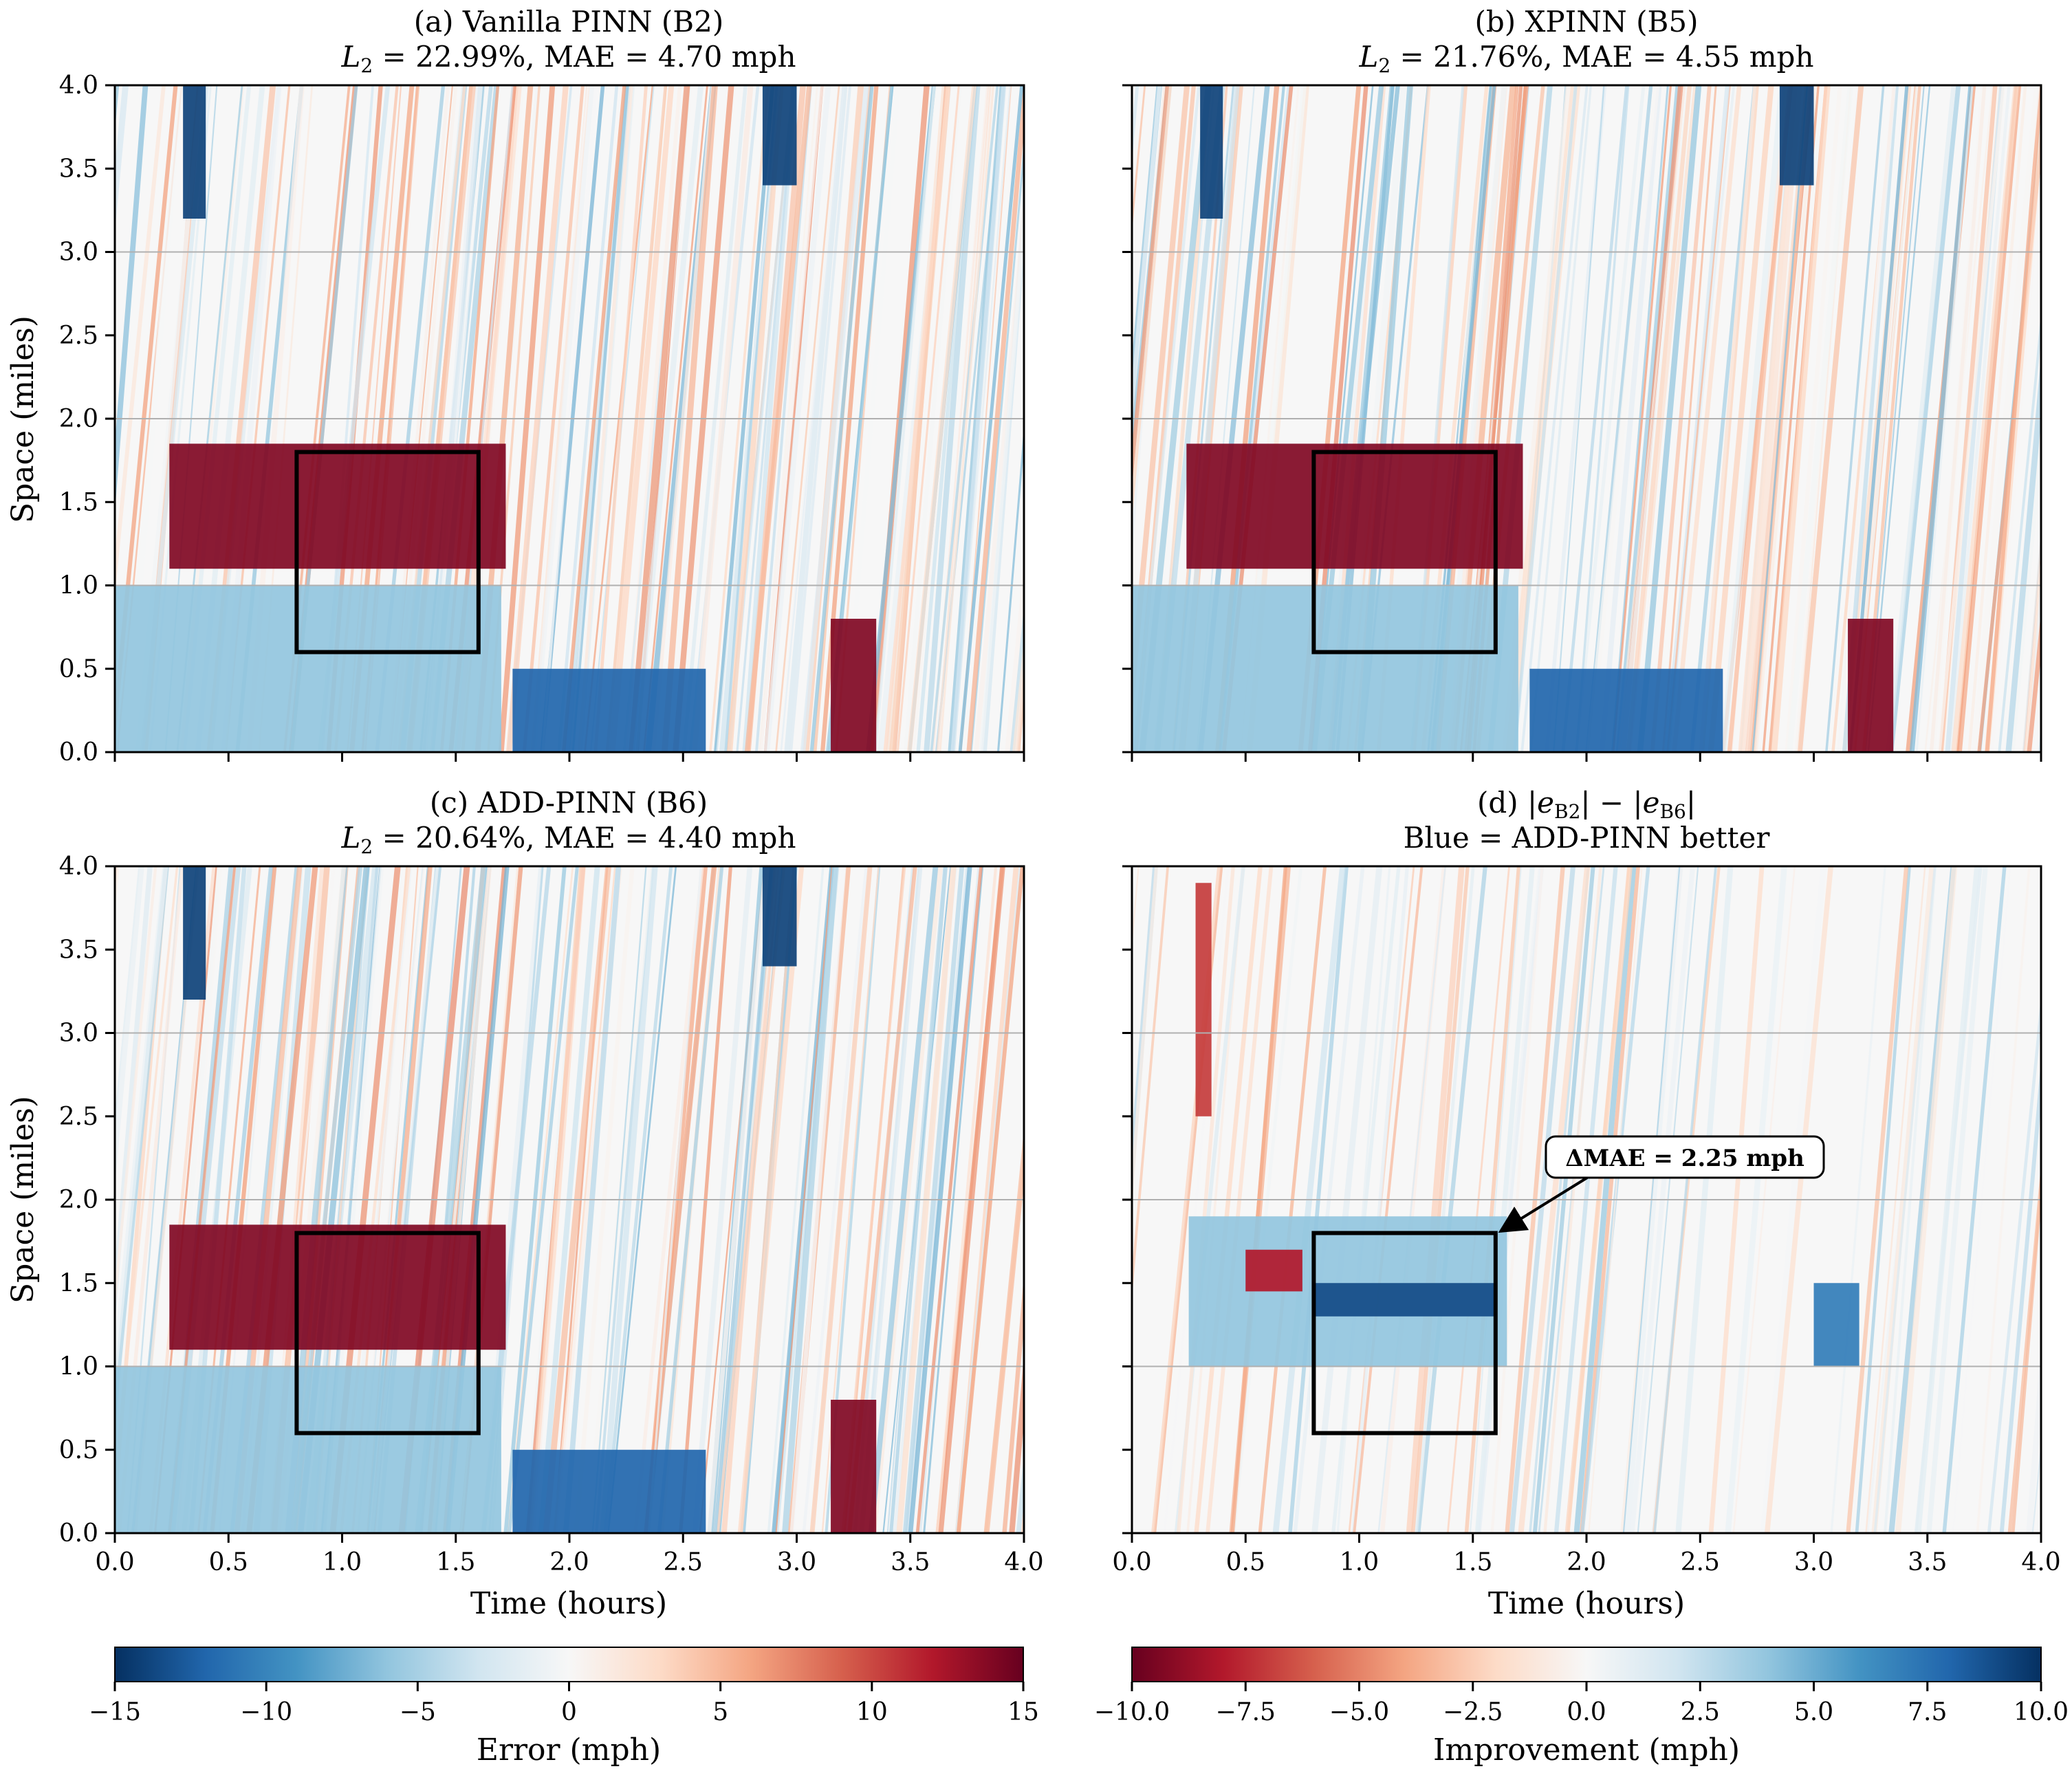 The image size is (2072, 1771). I want to click on colorbar-tick-label: 0.0, so click(1586, 1712).